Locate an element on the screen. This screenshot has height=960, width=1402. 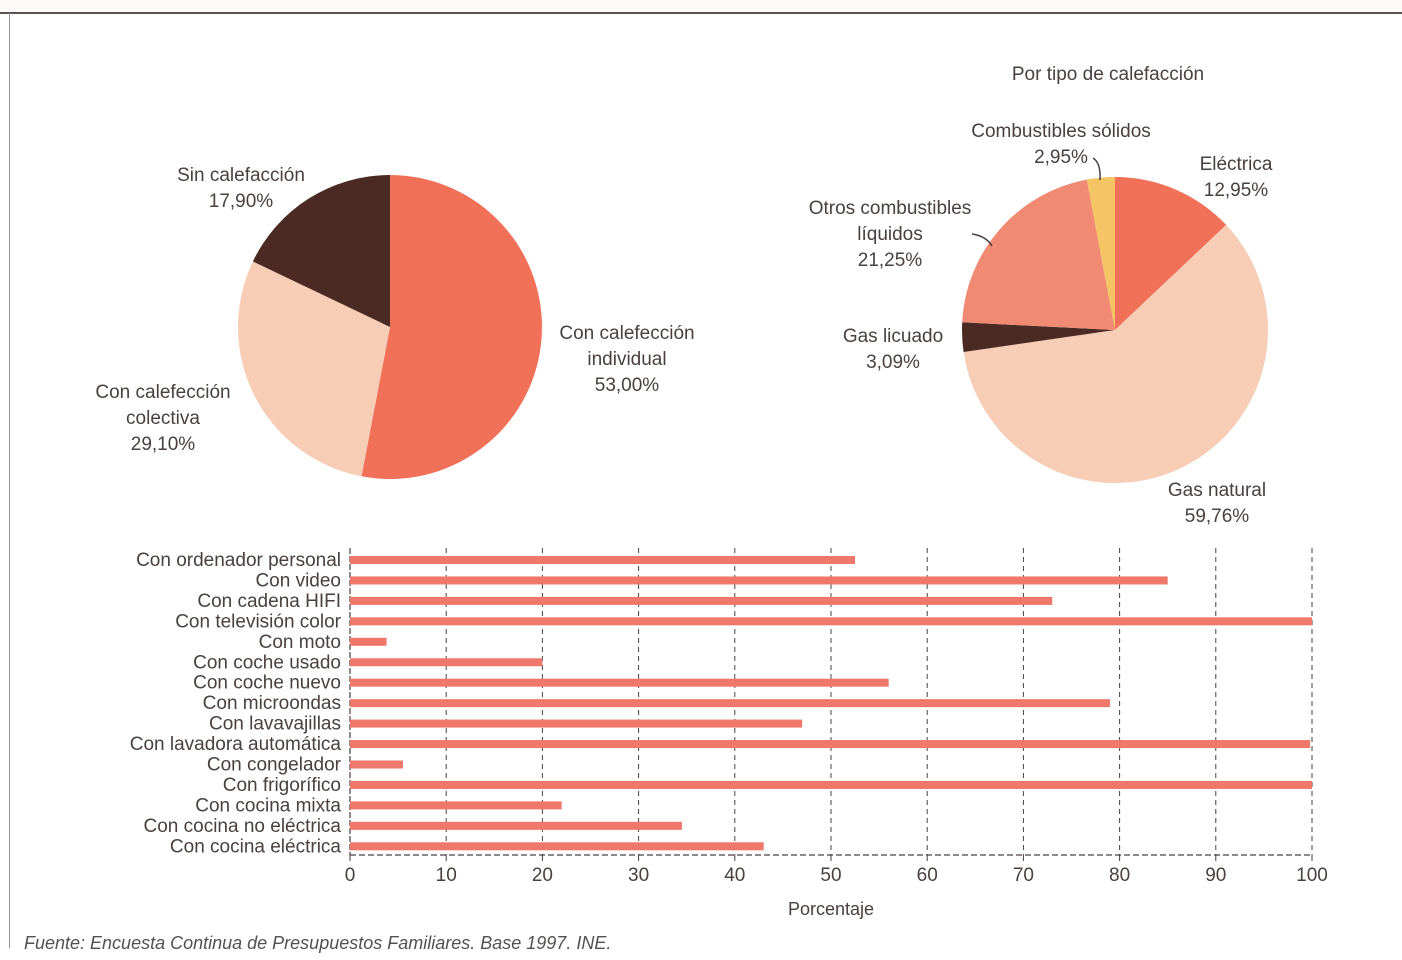
pie1-label-2: Sin calefacción is located at coordinates (241, 175).